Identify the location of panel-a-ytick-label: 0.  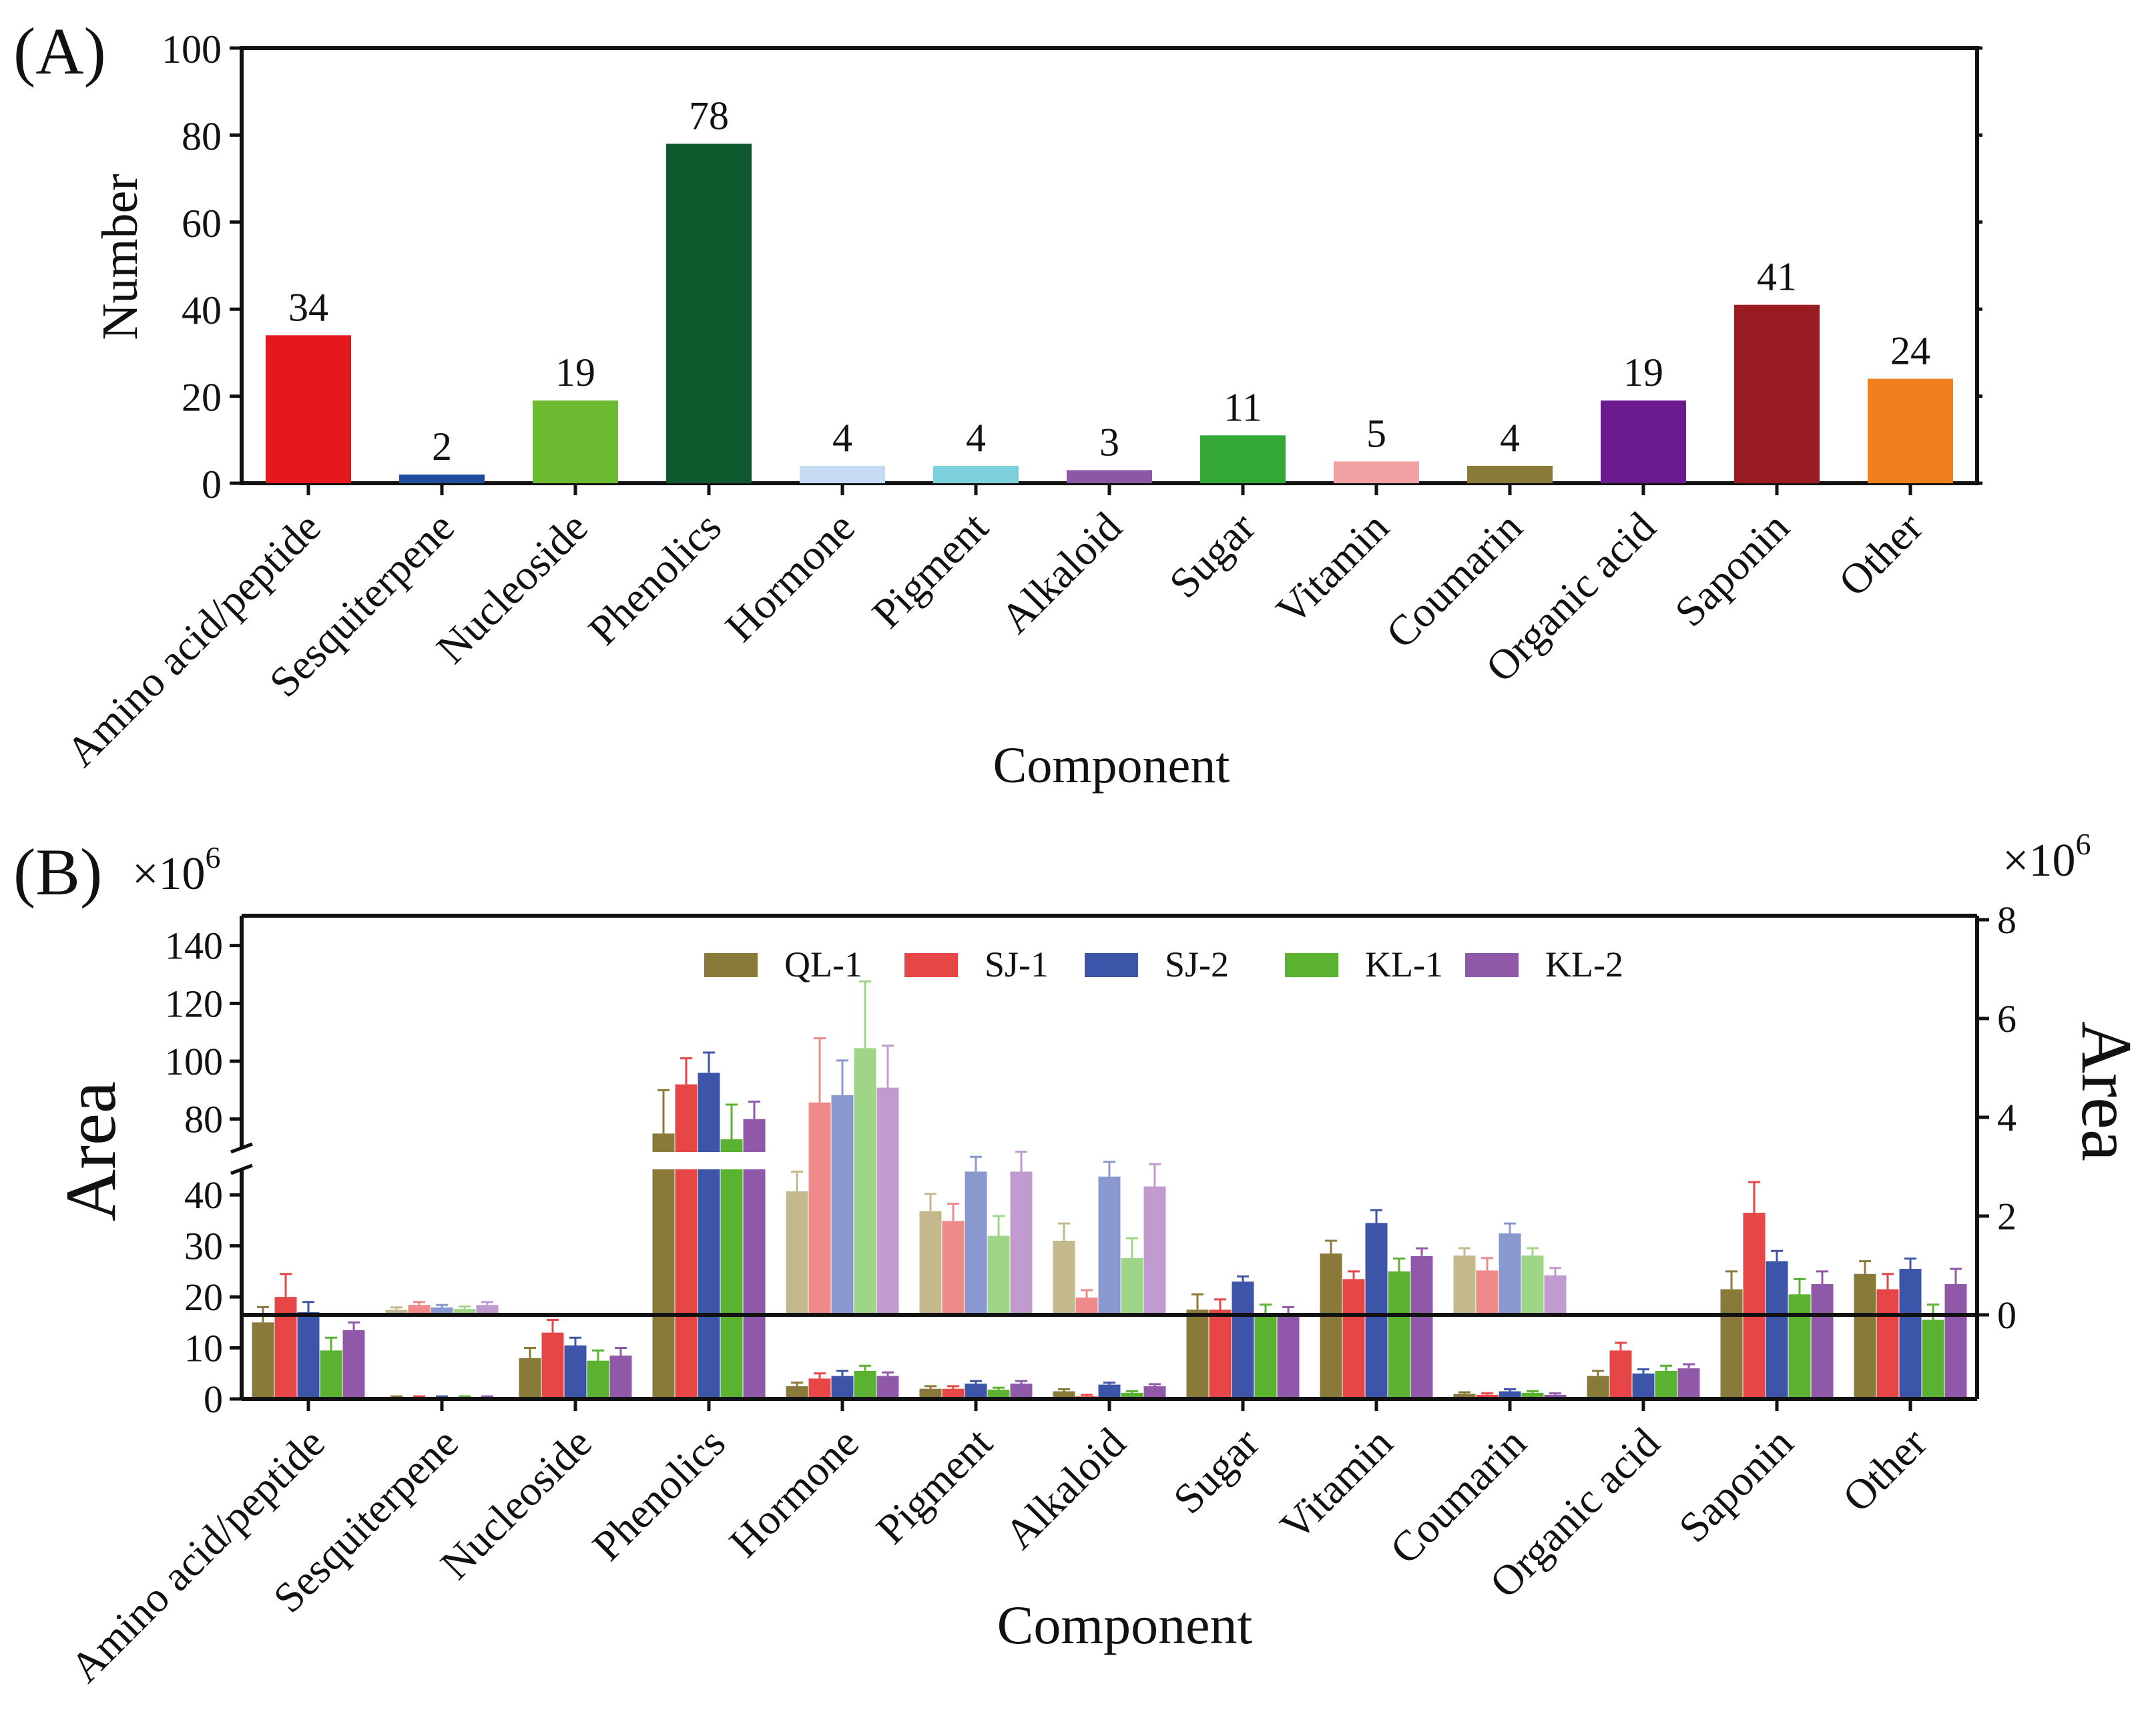
(212, 485).